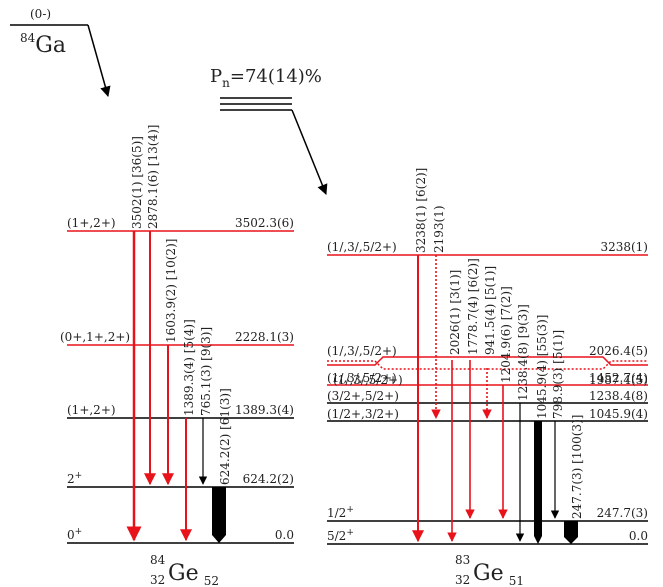  I want to click on daughter-label-ge83: 83 32 Ge 51, so click(489, 568).